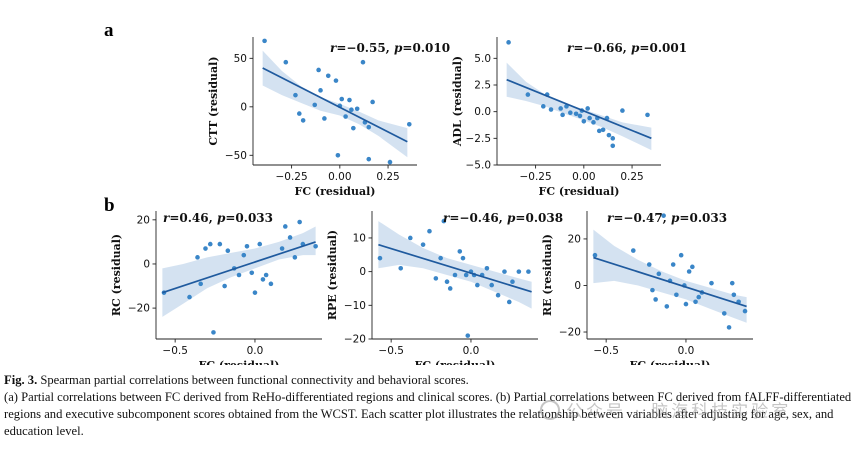 This screenshot has height=449, width=865. I want to click on y-tick-label: 50, so click(240, 59).